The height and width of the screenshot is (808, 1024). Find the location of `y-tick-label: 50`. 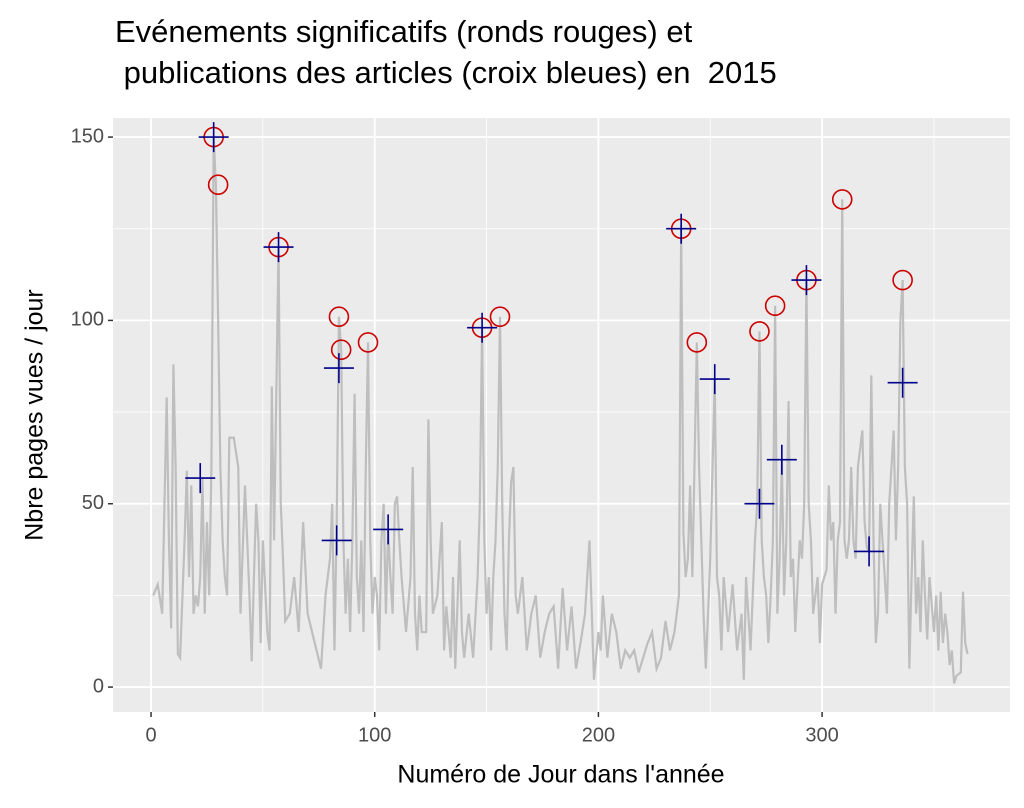

y-tick-label: 50 is located at coordinates (93, 503).